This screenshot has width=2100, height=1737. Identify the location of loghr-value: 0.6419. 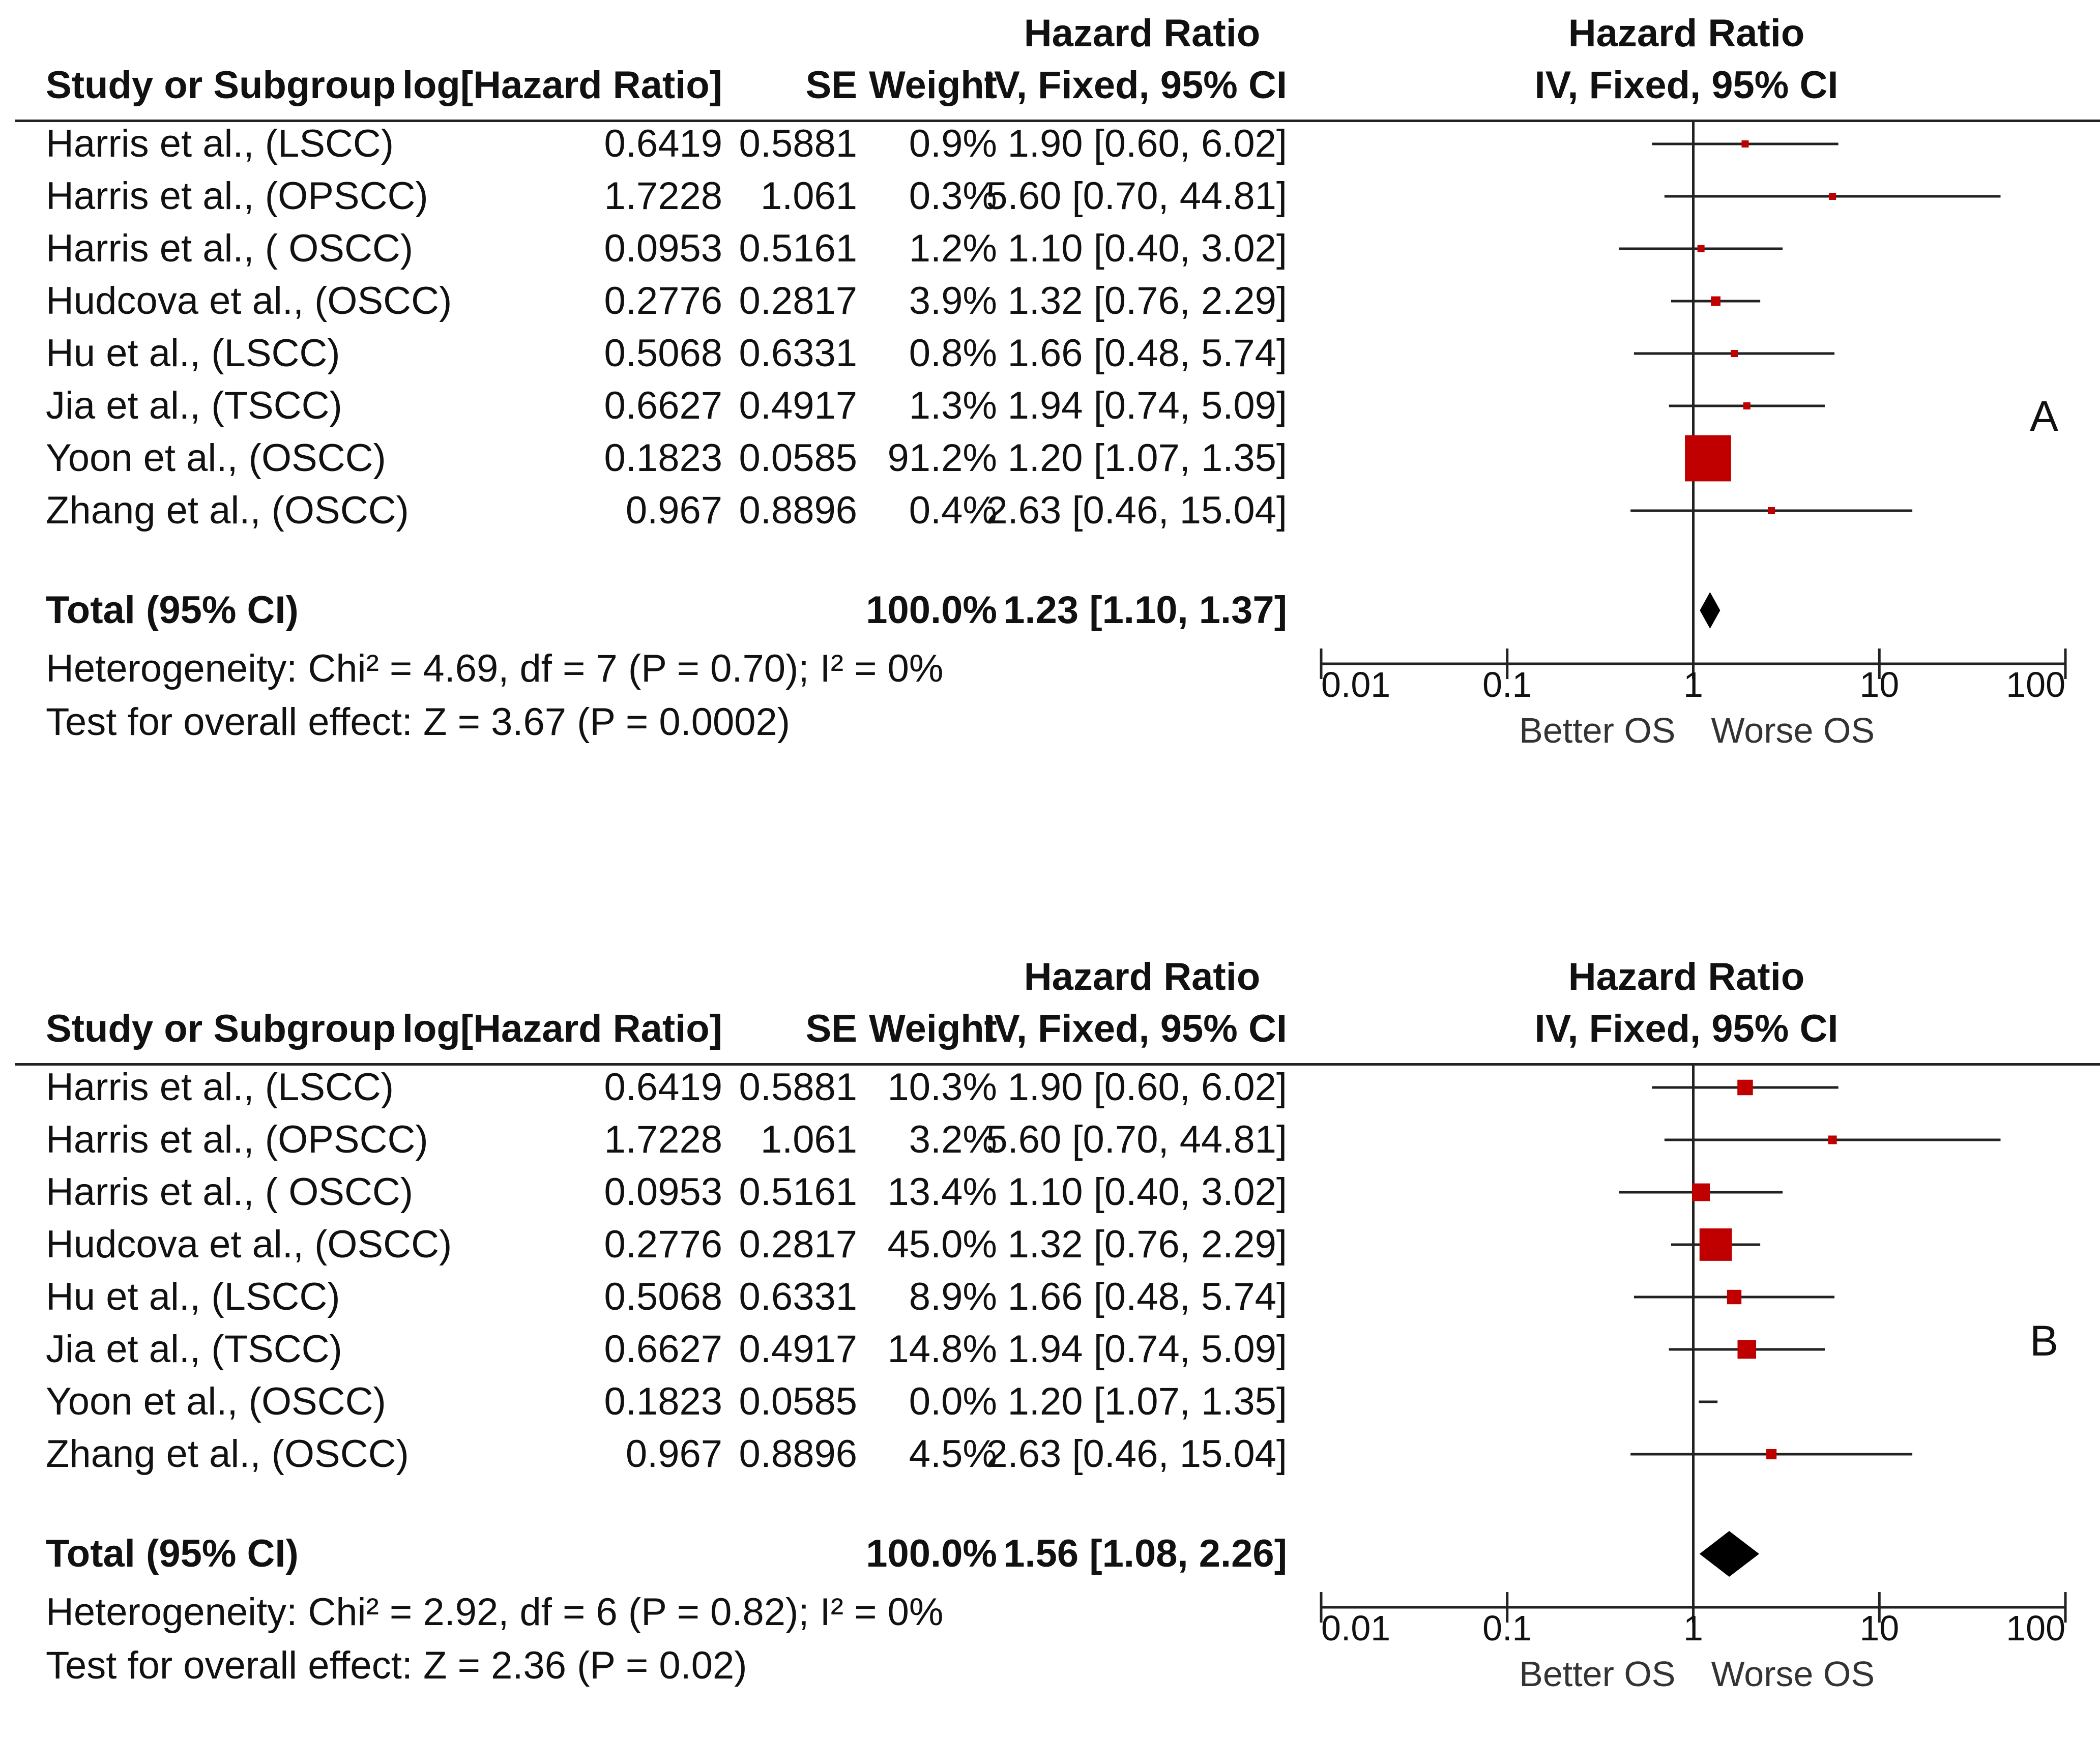
(663, 143).